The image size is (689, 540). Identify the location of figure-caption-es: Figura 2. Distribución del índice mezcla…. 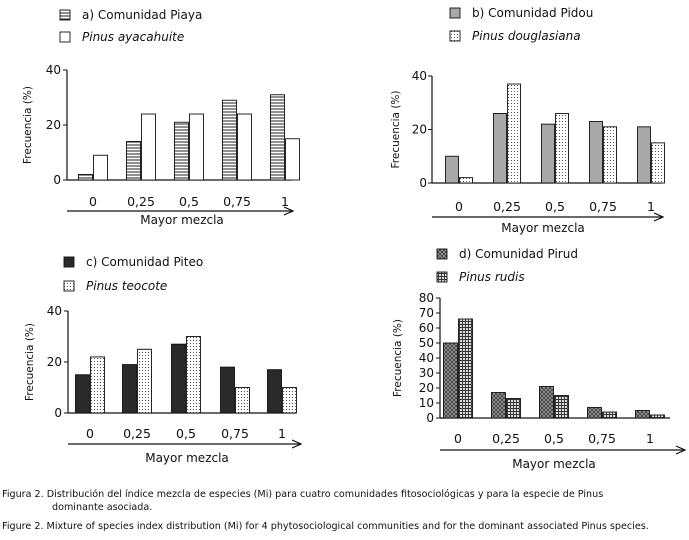
(302, 501).